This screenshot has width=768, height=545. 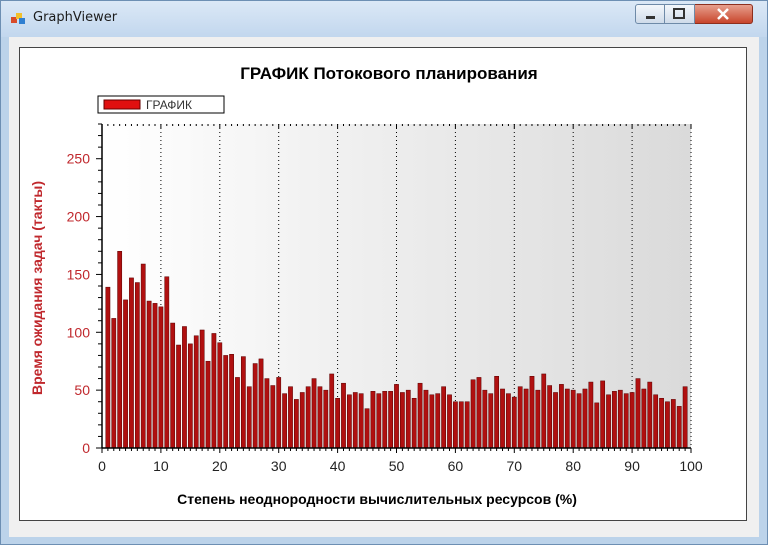 What do you see at coordinates (515, 466) in the screenshot?
I see `x-tick-label: 70` at bounding box center [515, 466].